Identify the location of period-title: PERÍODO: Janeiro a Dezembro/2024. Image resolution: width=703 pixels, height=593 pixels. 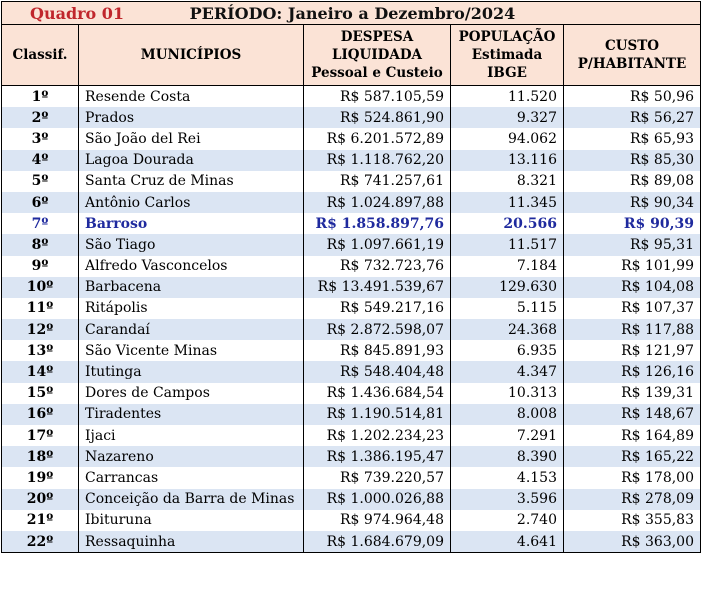
(352, 13).